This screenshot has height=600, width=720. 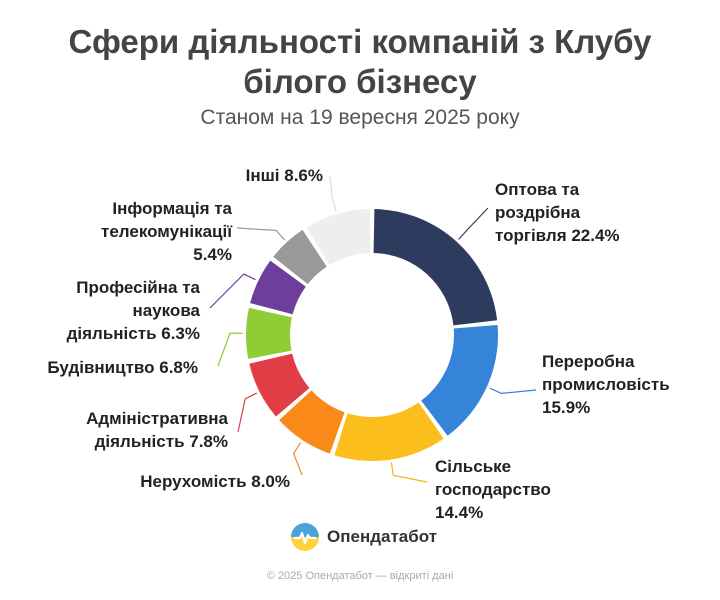 What do you see at coordinates (138, 287) in the screenshot?
I see `slice-label-line: Професійна та` at bounding box center [138, 287].